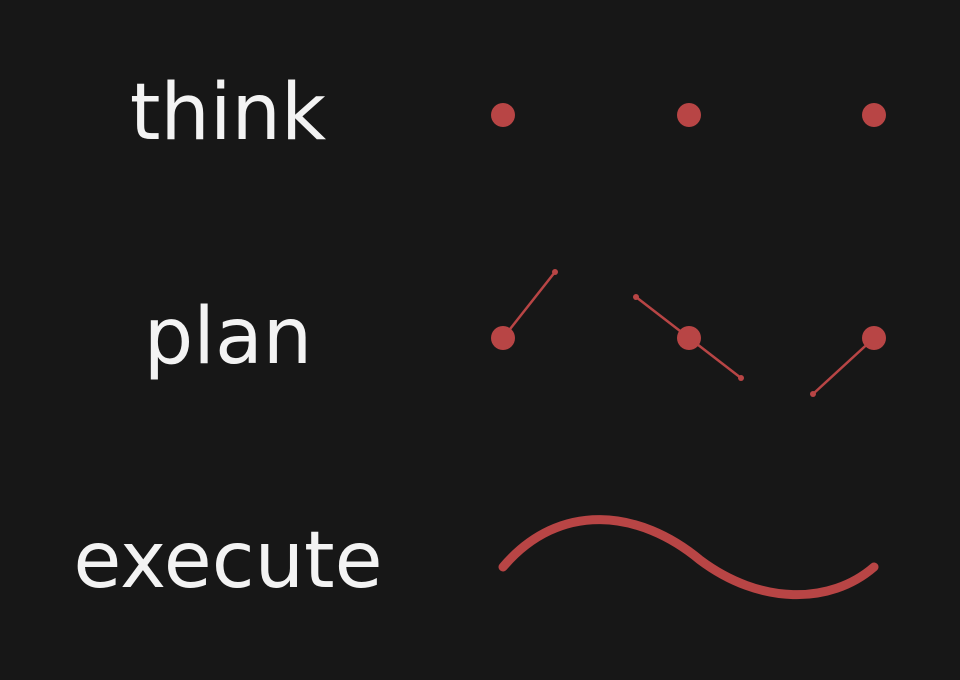 The width and height of the screenshot is (960, 680). What do you see at coordinates (688, 557) in the screenshot?
I see `execute-curve` at bounding box center [688, 557].